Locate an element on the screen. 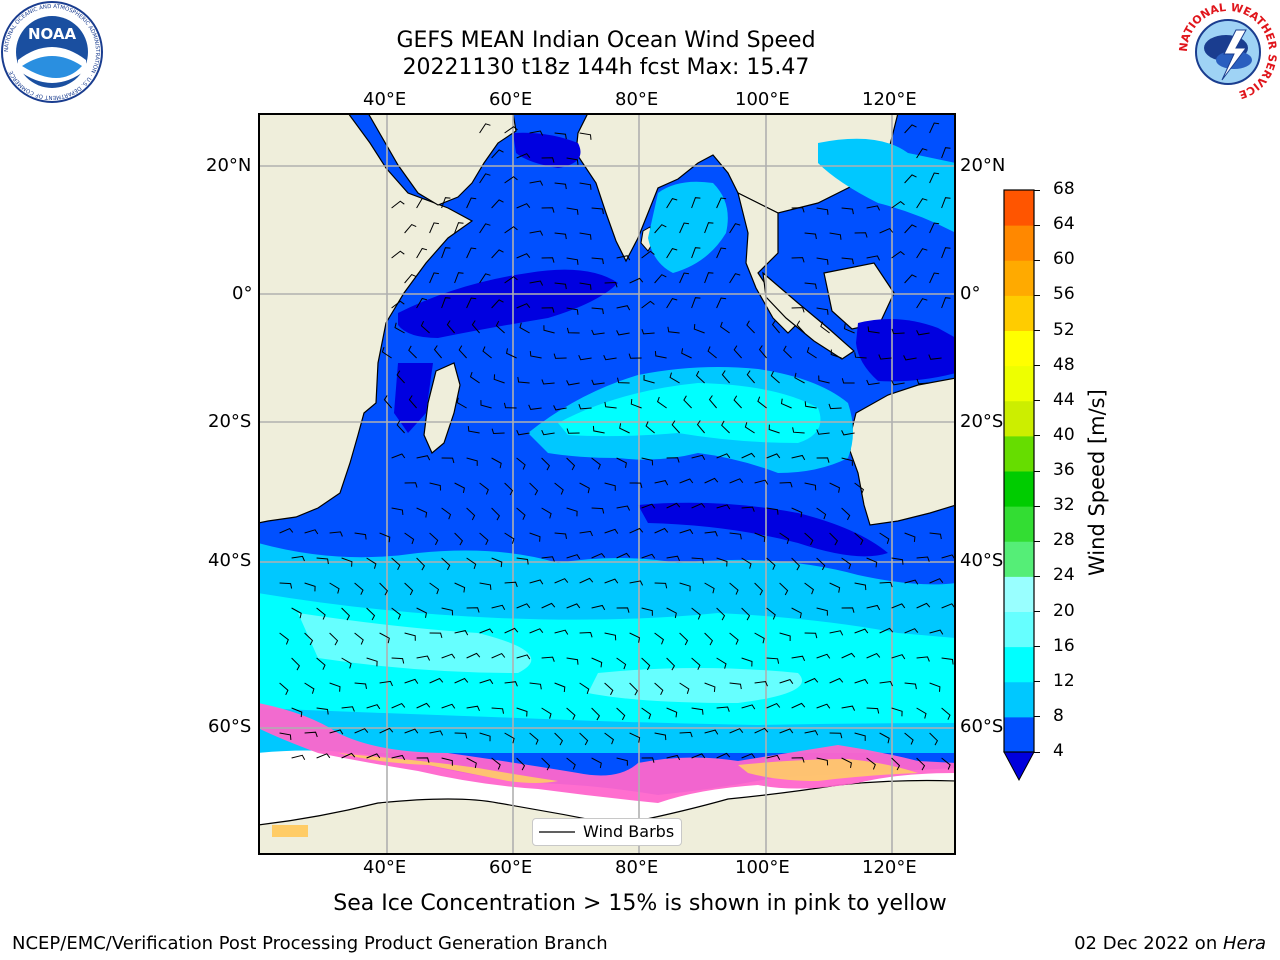  land-india-asia is located at coordinates (737, 189).